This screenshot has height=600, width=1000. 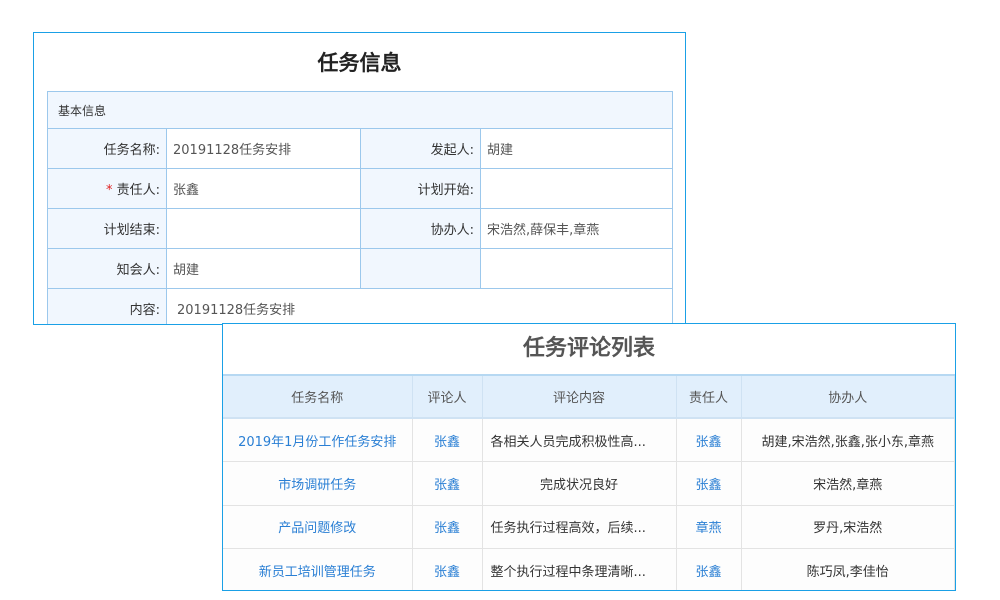 What do you see at coordinates (318, 527) in the screenshot?
I see `task-name-link: 产品问题修改` at bounding box center [318, 527].